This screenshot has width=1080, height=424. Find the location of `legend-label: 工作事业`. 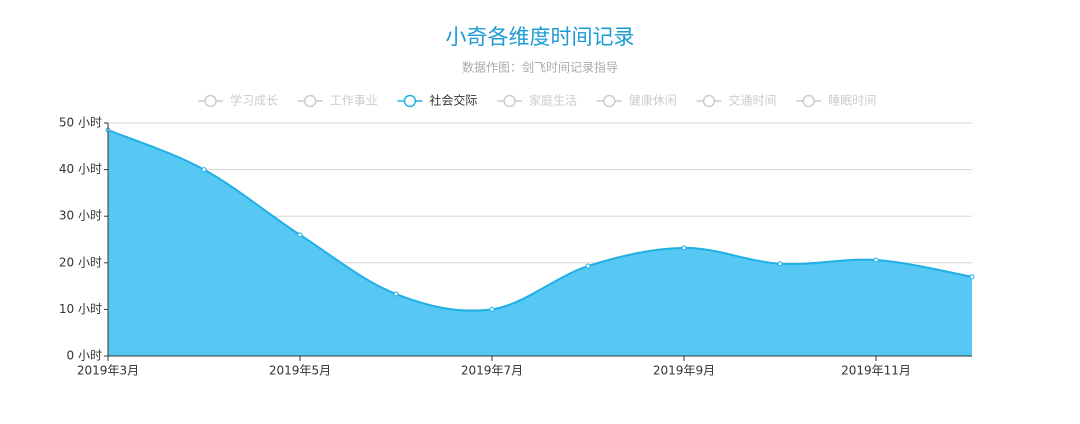

legend-label: 工作事业 is located at coordinates (354, 101).